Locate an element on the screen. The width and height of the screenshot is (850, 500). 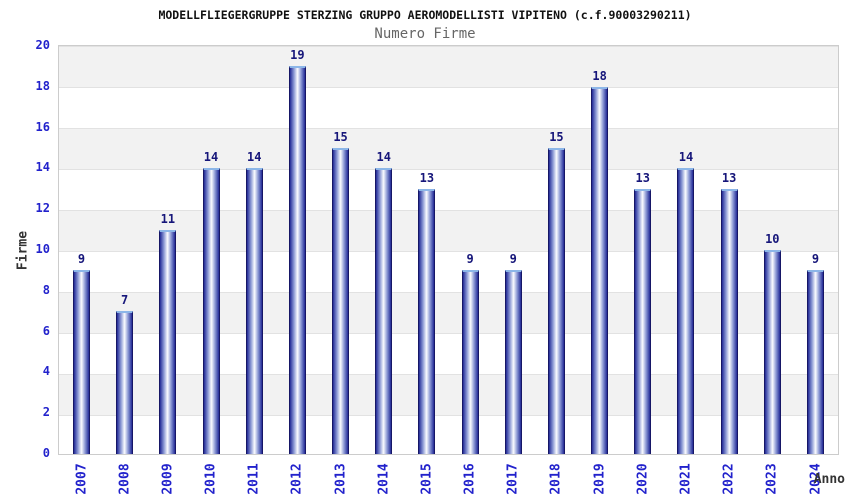
x-tick-label: 2008 is located at coordinates (125, 479).